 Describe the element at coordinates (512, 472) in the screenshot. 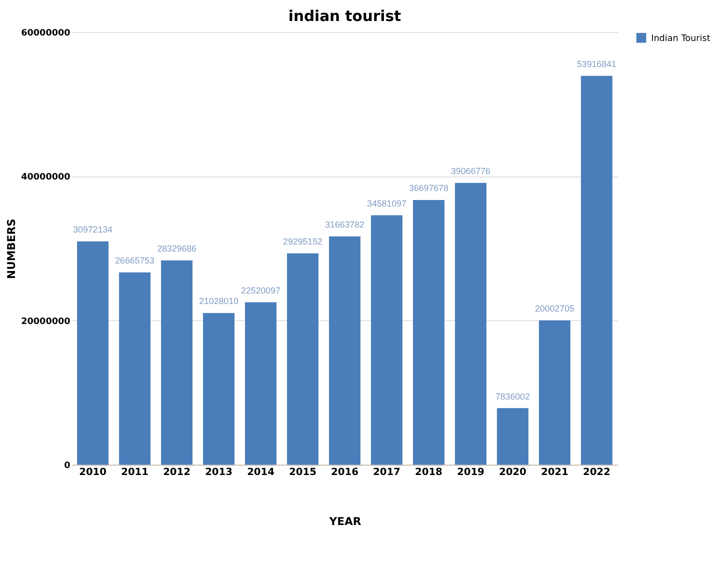

I see `x-tick-label: 2020` at that location.